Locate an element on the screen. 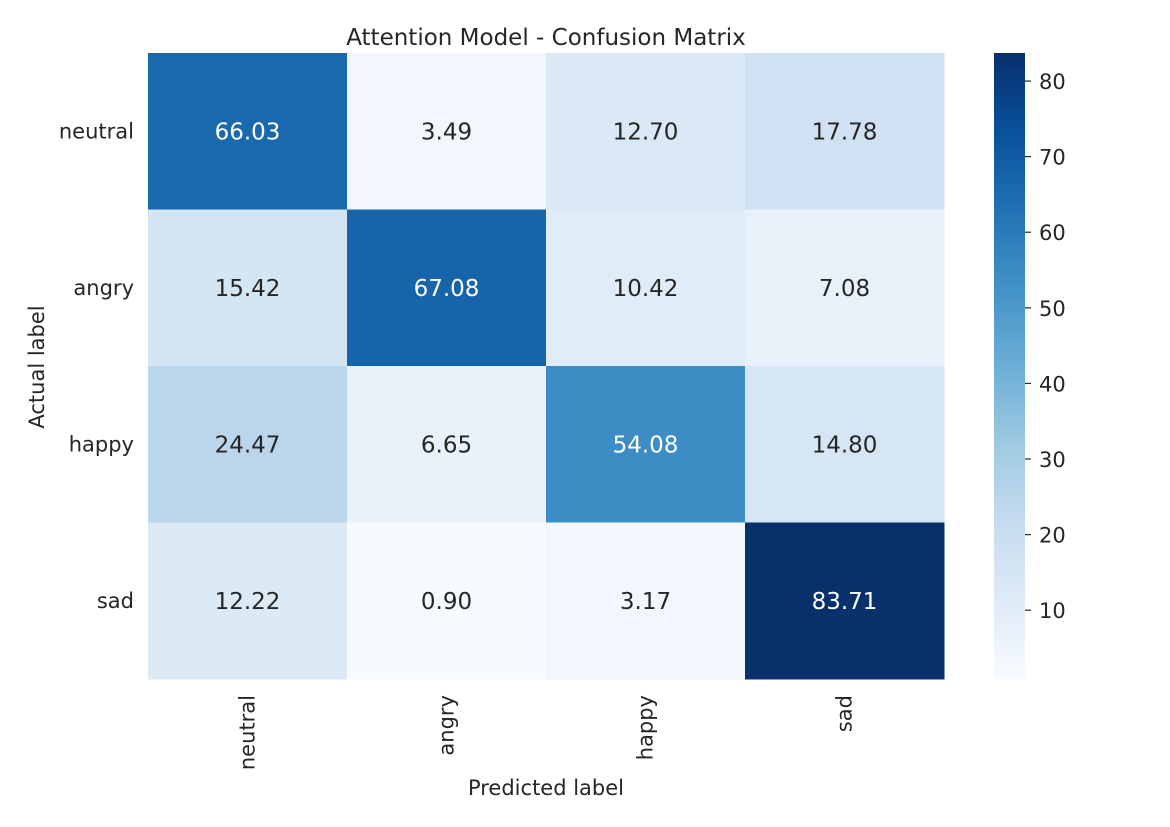  y-axis-label: Actual label is located at coordinates (37, 366).